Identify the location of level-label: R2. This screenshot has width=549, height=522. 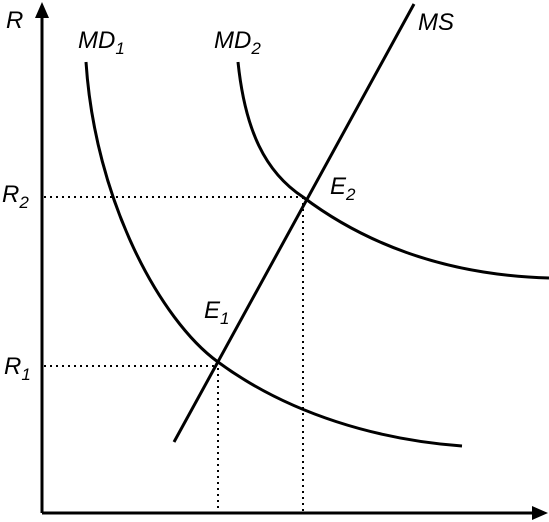
(15, 196).